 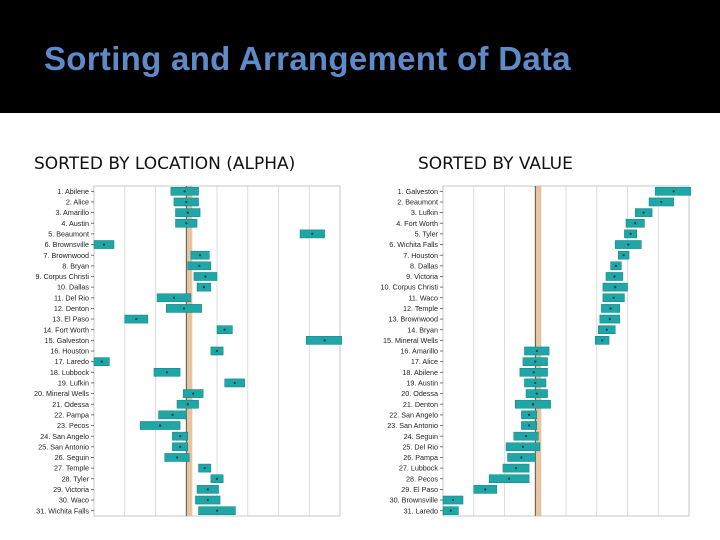 I want to click on category-label: 4. Fort Worth, so click(x=417, y=223).